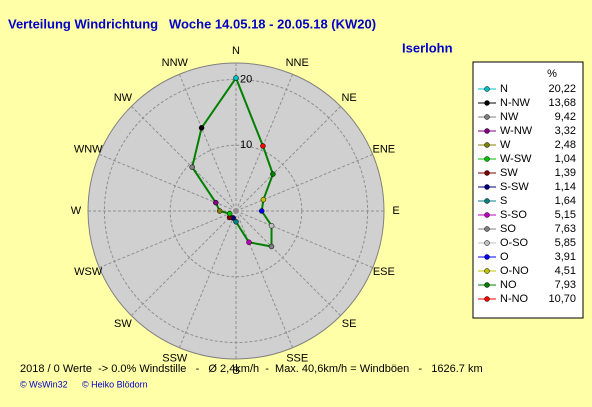 The image size is (592, 407). What do you see at coordinates (565, 215) in the screenshot?
I see `legend-value: 5,15` at bounding box center [565, 215].